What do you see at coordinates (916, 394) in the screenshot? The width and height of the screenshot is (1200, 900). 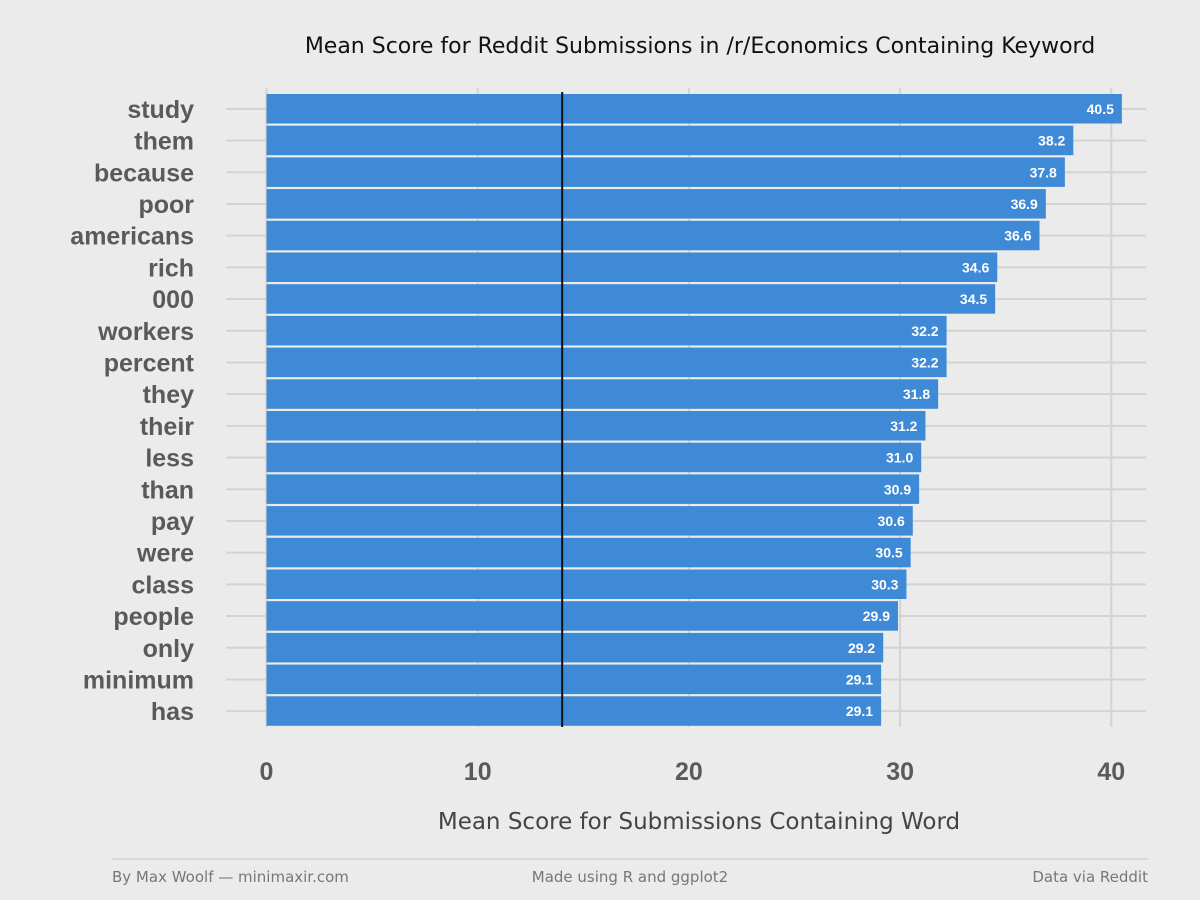 I see `bar-value-label: 31.8` at bounding box center [916, 394].